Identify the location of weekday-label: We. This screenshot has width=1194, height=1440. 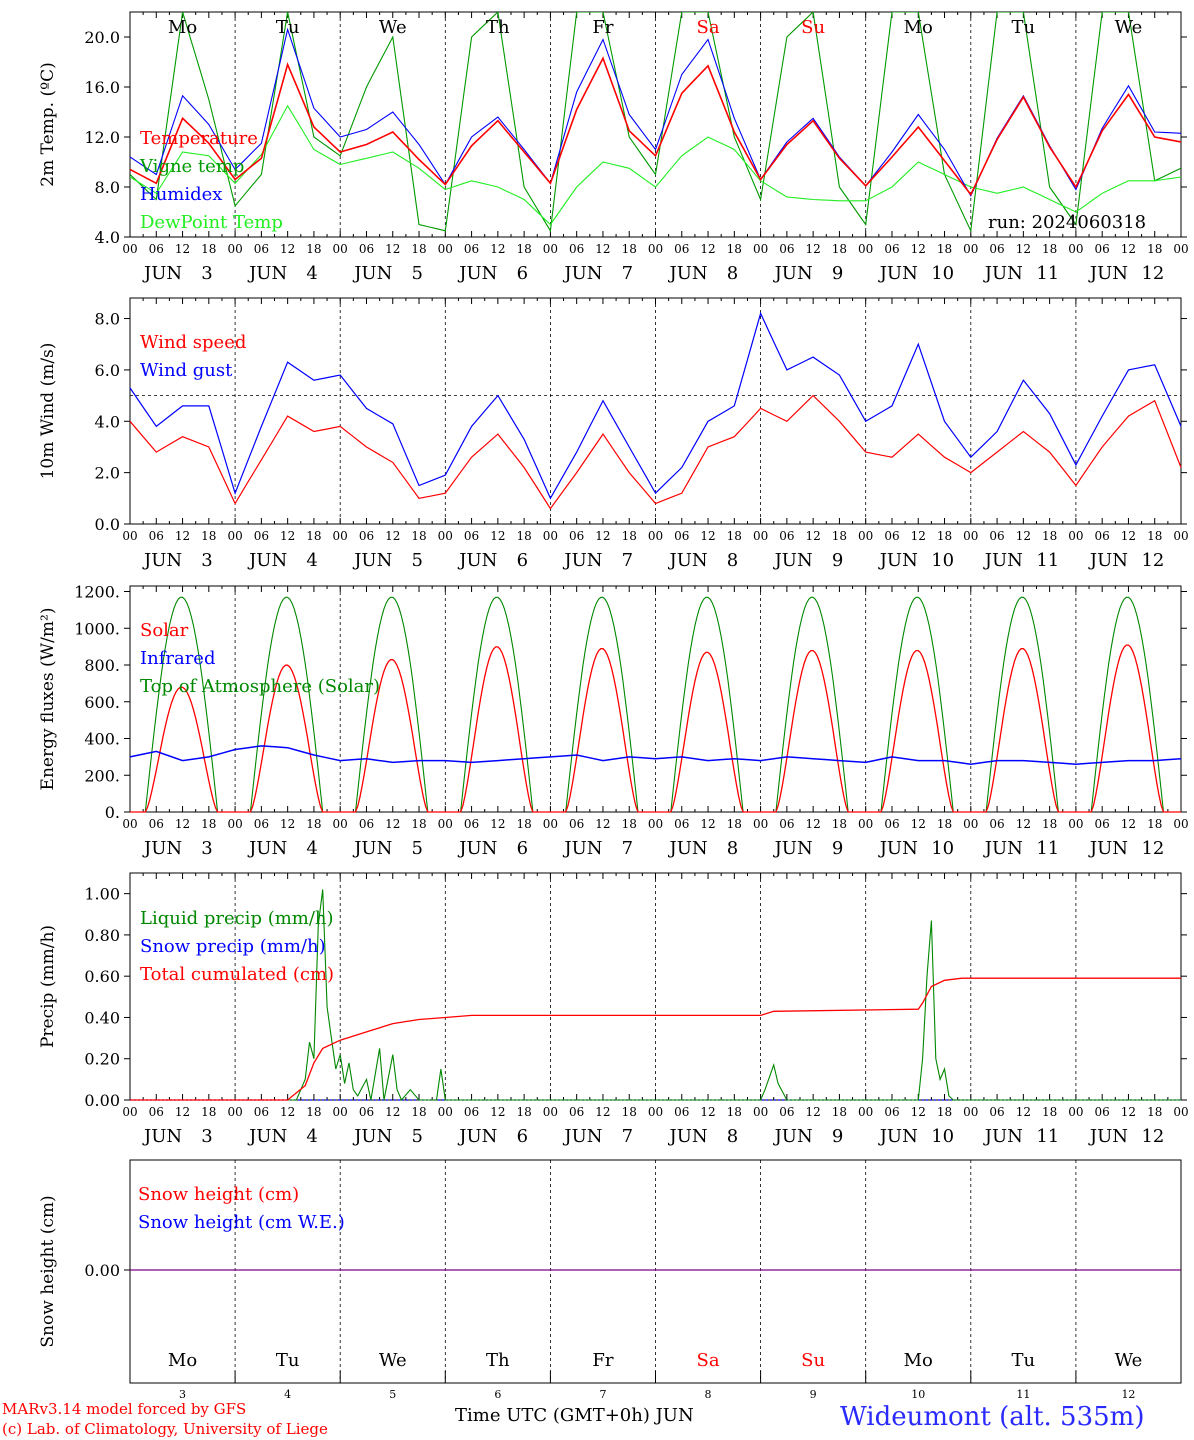
(1129, 27).